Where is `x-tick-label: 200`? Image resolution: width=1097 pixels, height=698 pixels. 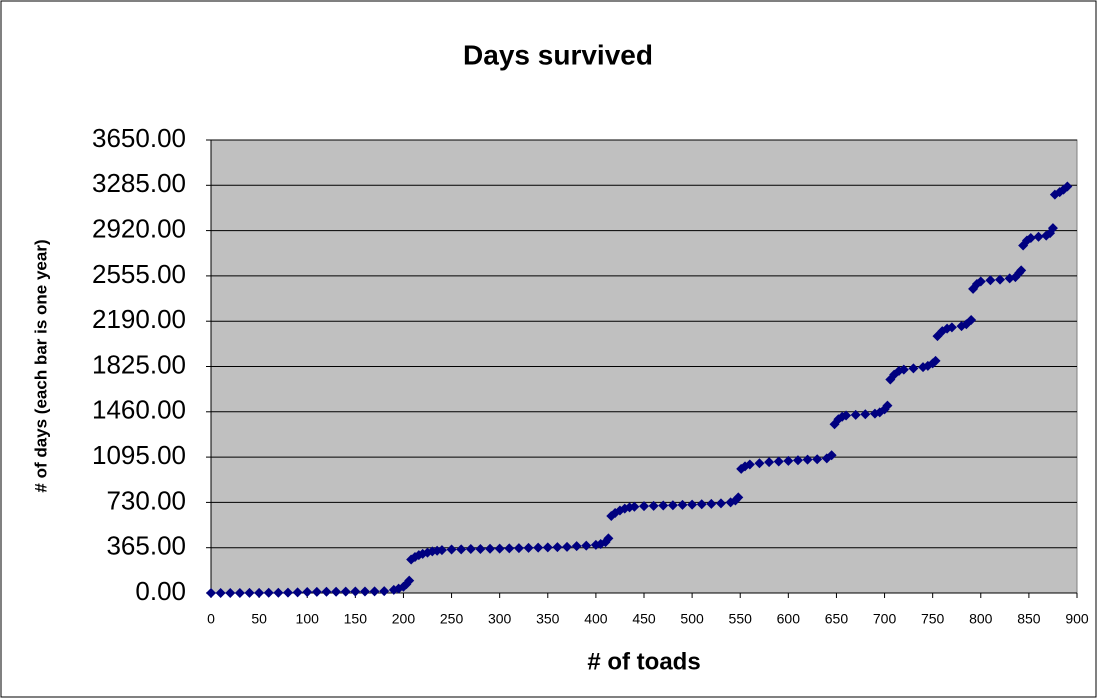
x-tick-label: 200 is located at coordinates (404, 619).